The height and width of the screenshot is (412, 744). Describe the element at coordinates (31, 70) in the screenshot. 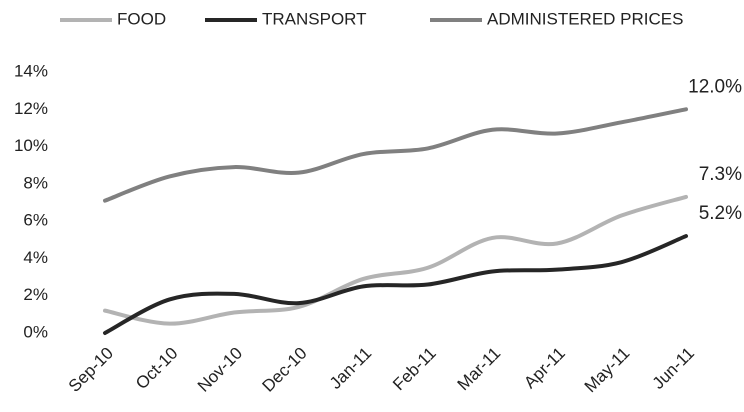

I see `y-tick-label: 14%` at that location.